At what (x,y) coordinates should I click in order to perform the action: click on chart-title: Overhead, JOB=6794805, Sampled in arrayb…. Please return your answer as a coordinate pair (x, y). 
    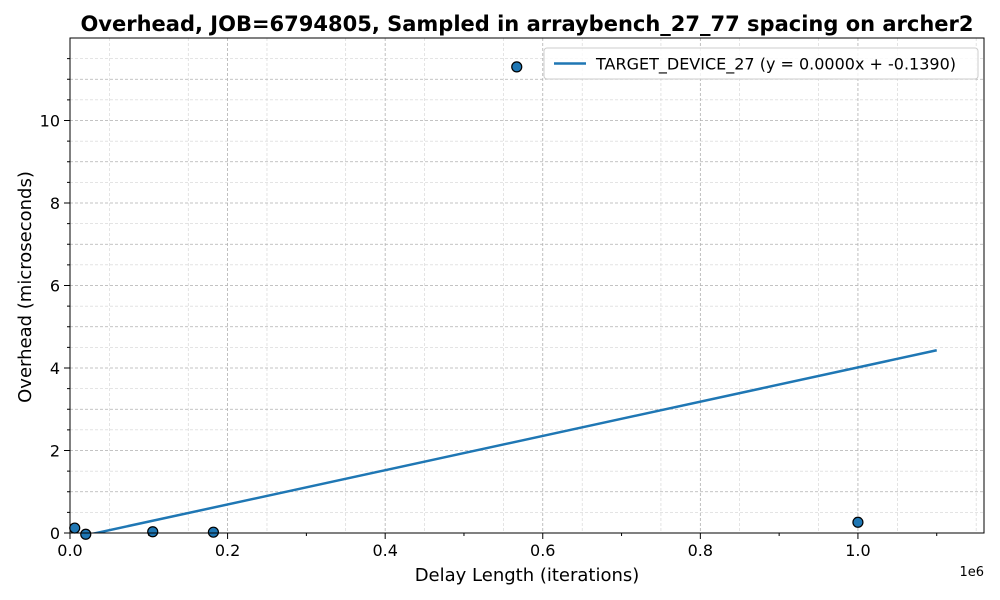
    Looking at the image, I should click on (526, 24).